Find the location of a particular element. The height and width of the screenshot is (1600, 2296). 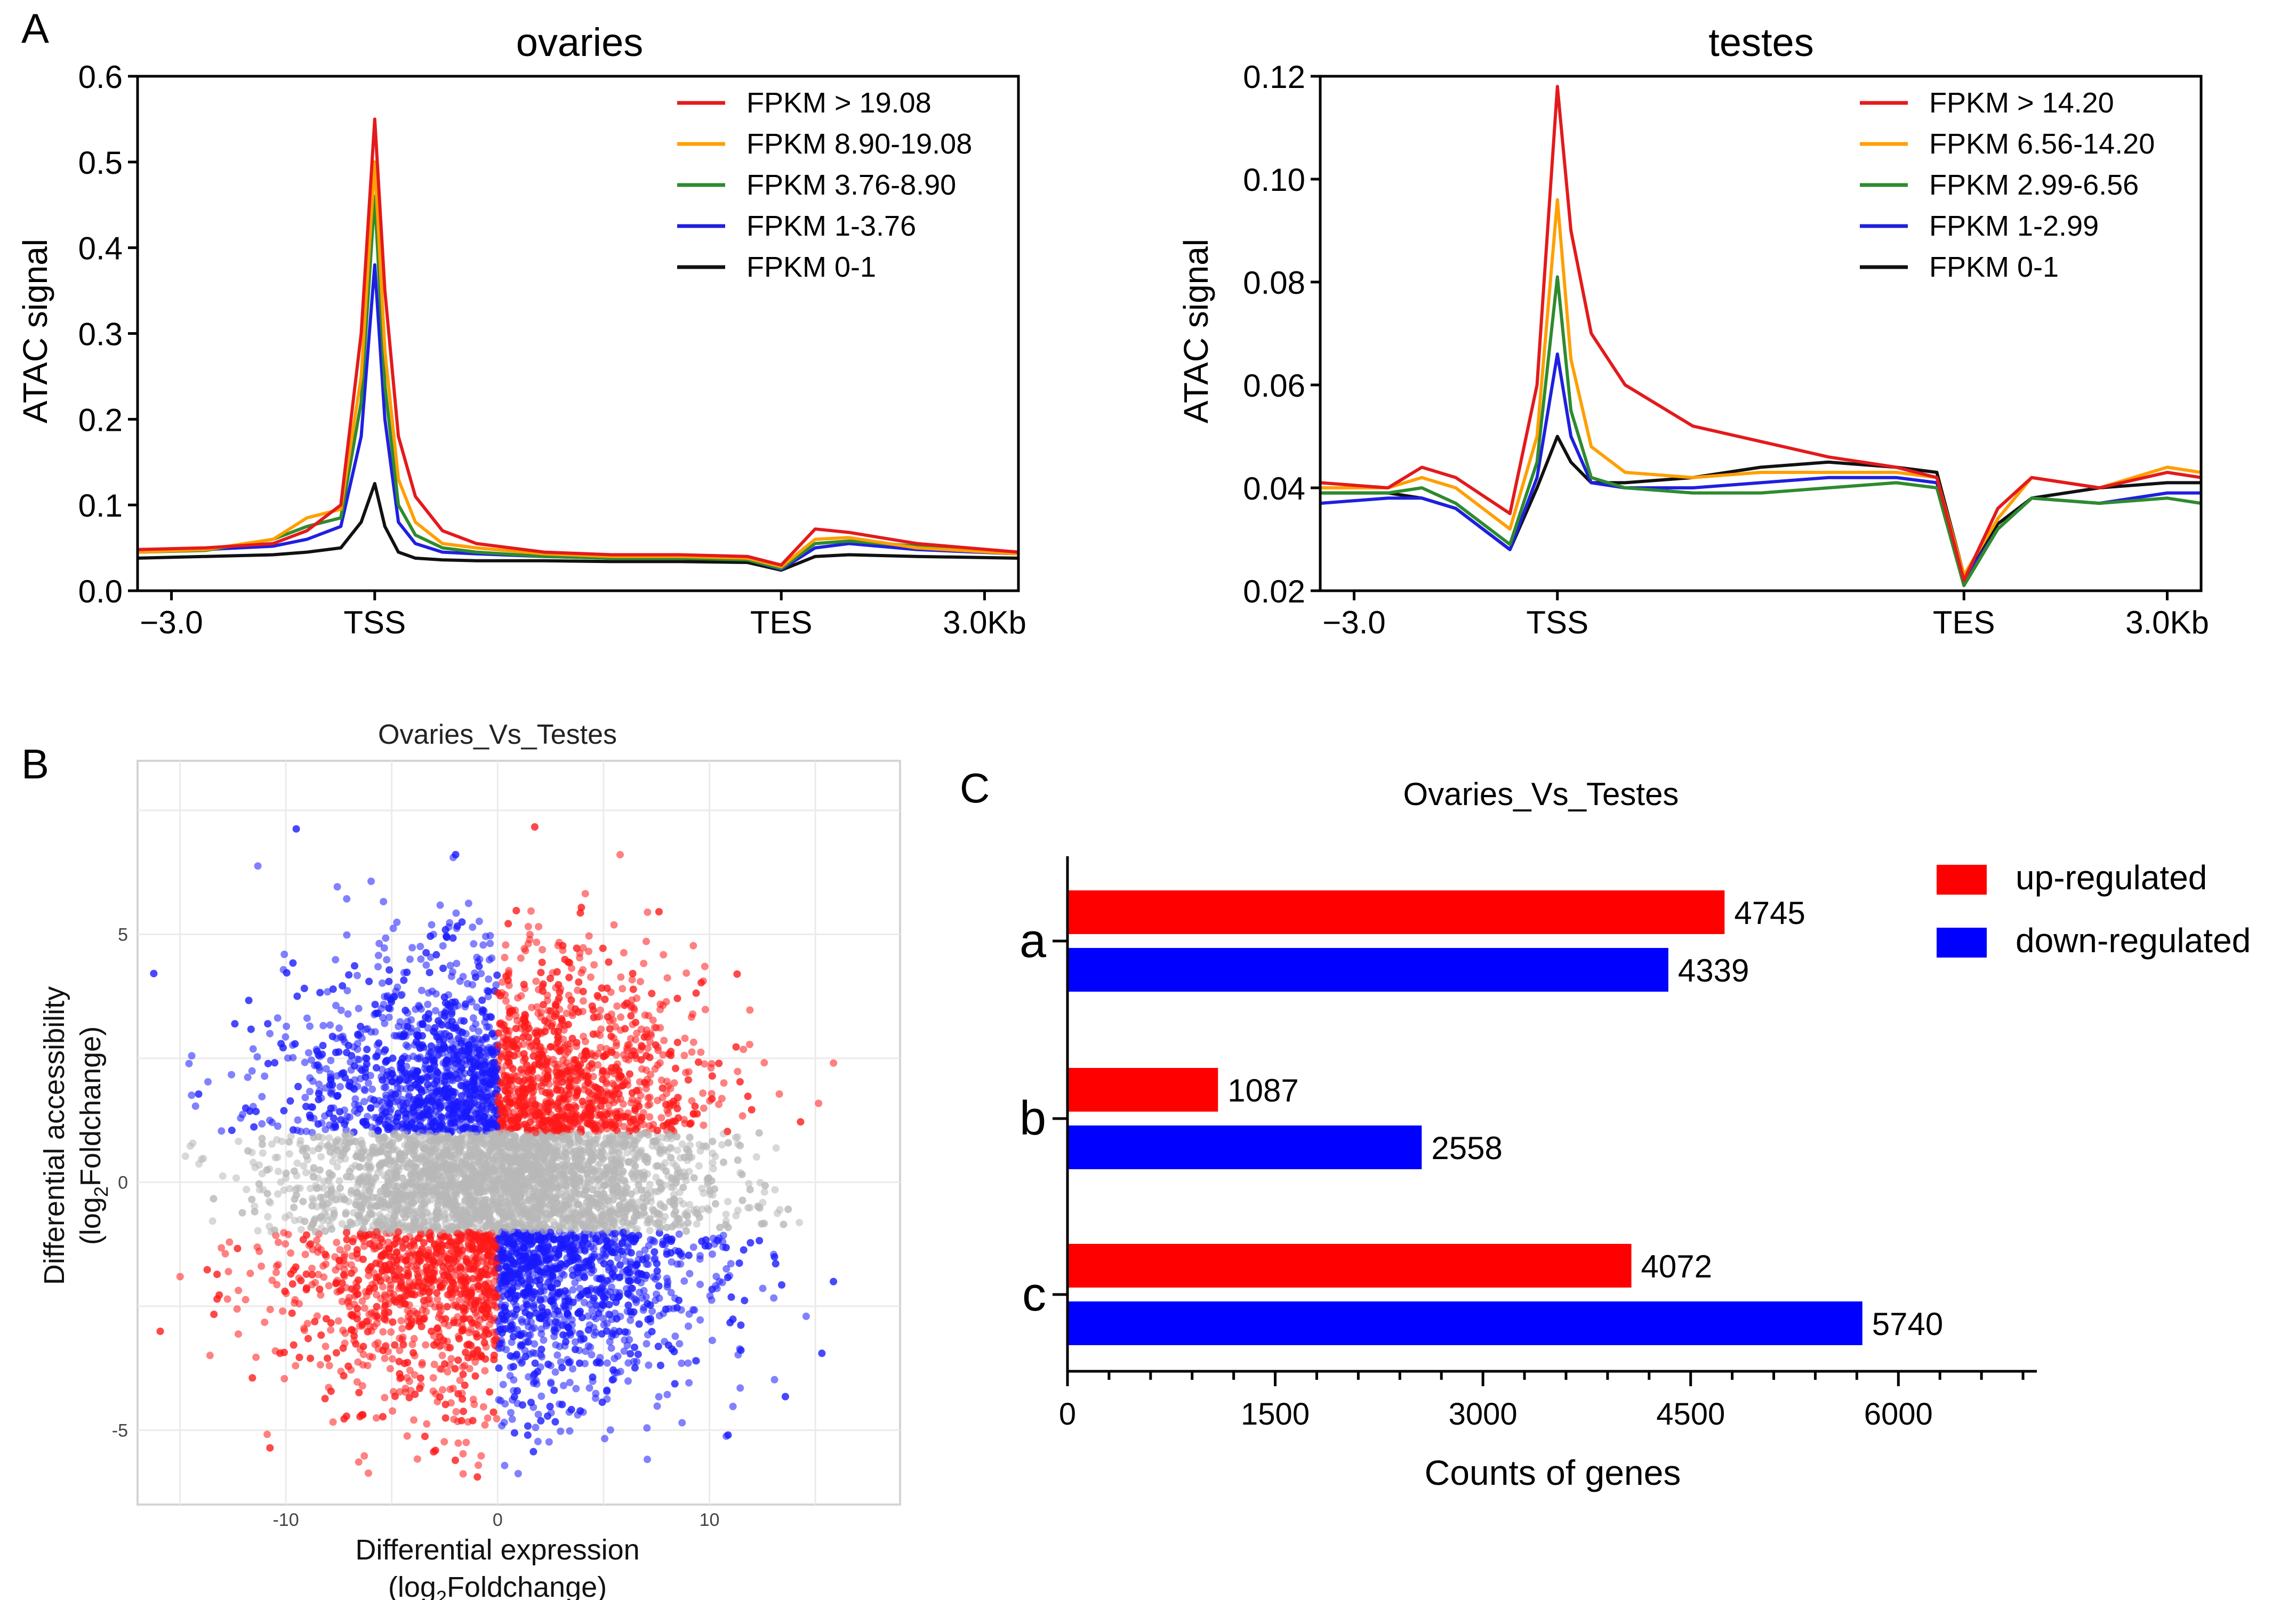

y-tick-label: 0.08 is located at coordinates (1274, 283).